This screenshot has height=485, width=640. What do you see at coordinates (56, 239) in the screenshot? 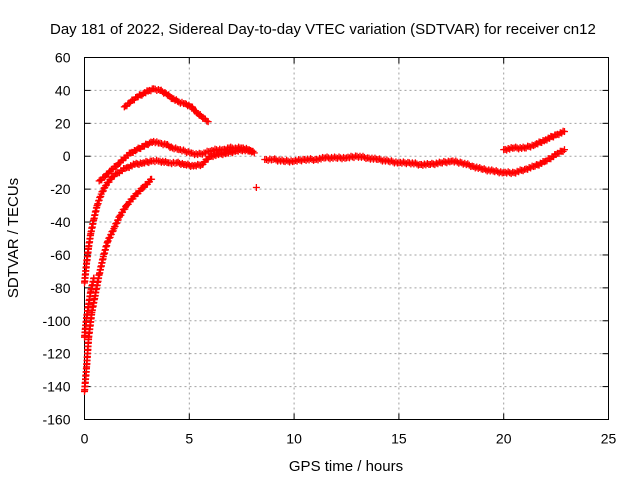
I see `y-tick-labels: -160 -140 -120 -100 -80 -60 -40 -20 0 20 40 60` at bounding box center [56, 239].